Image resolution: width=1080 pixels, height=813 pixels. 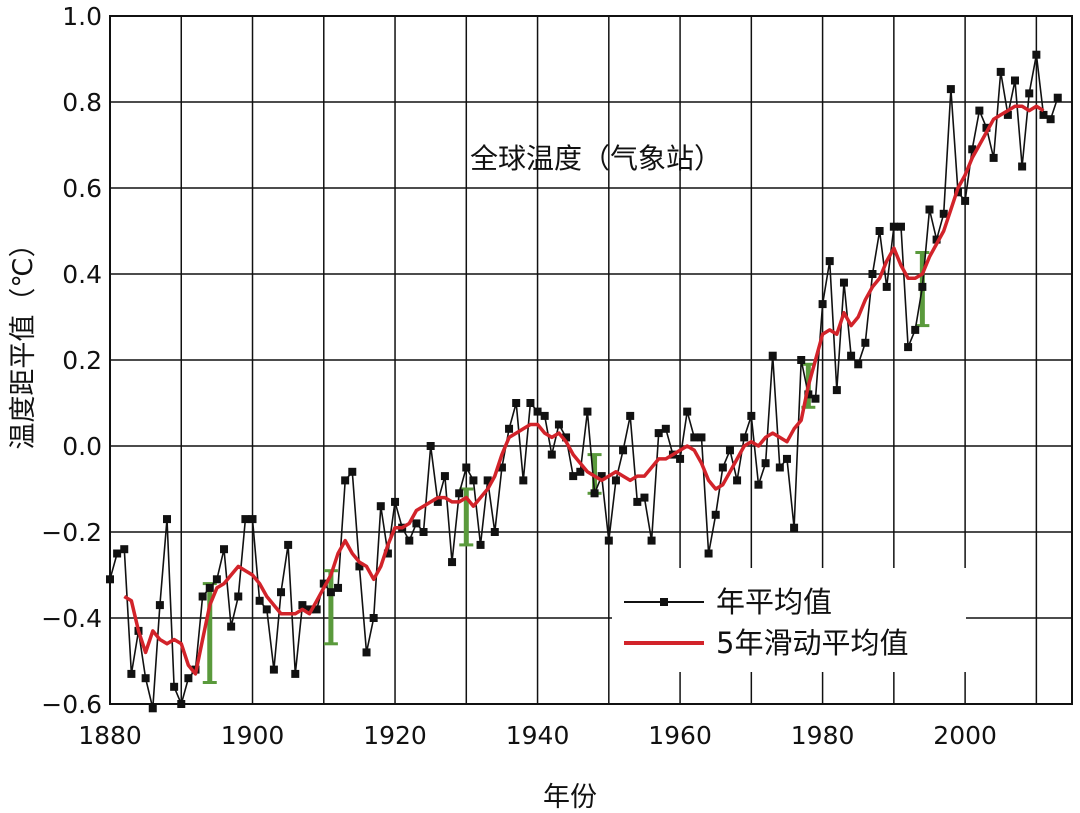 I want to click on legend: 年平均值 5年滑动平均值, so click(x=789, y=620).